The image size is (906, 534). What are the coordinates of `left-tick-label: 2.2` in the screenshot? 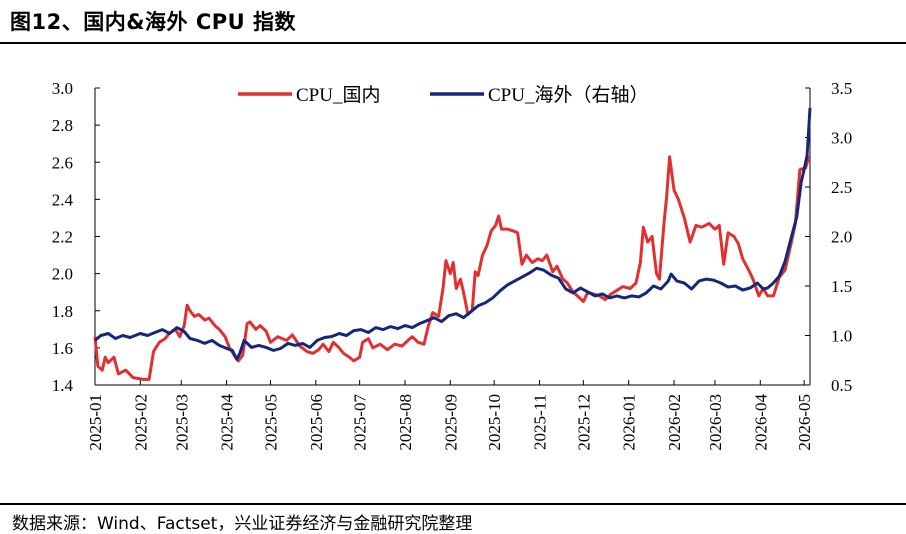 It's located at (62, 237).